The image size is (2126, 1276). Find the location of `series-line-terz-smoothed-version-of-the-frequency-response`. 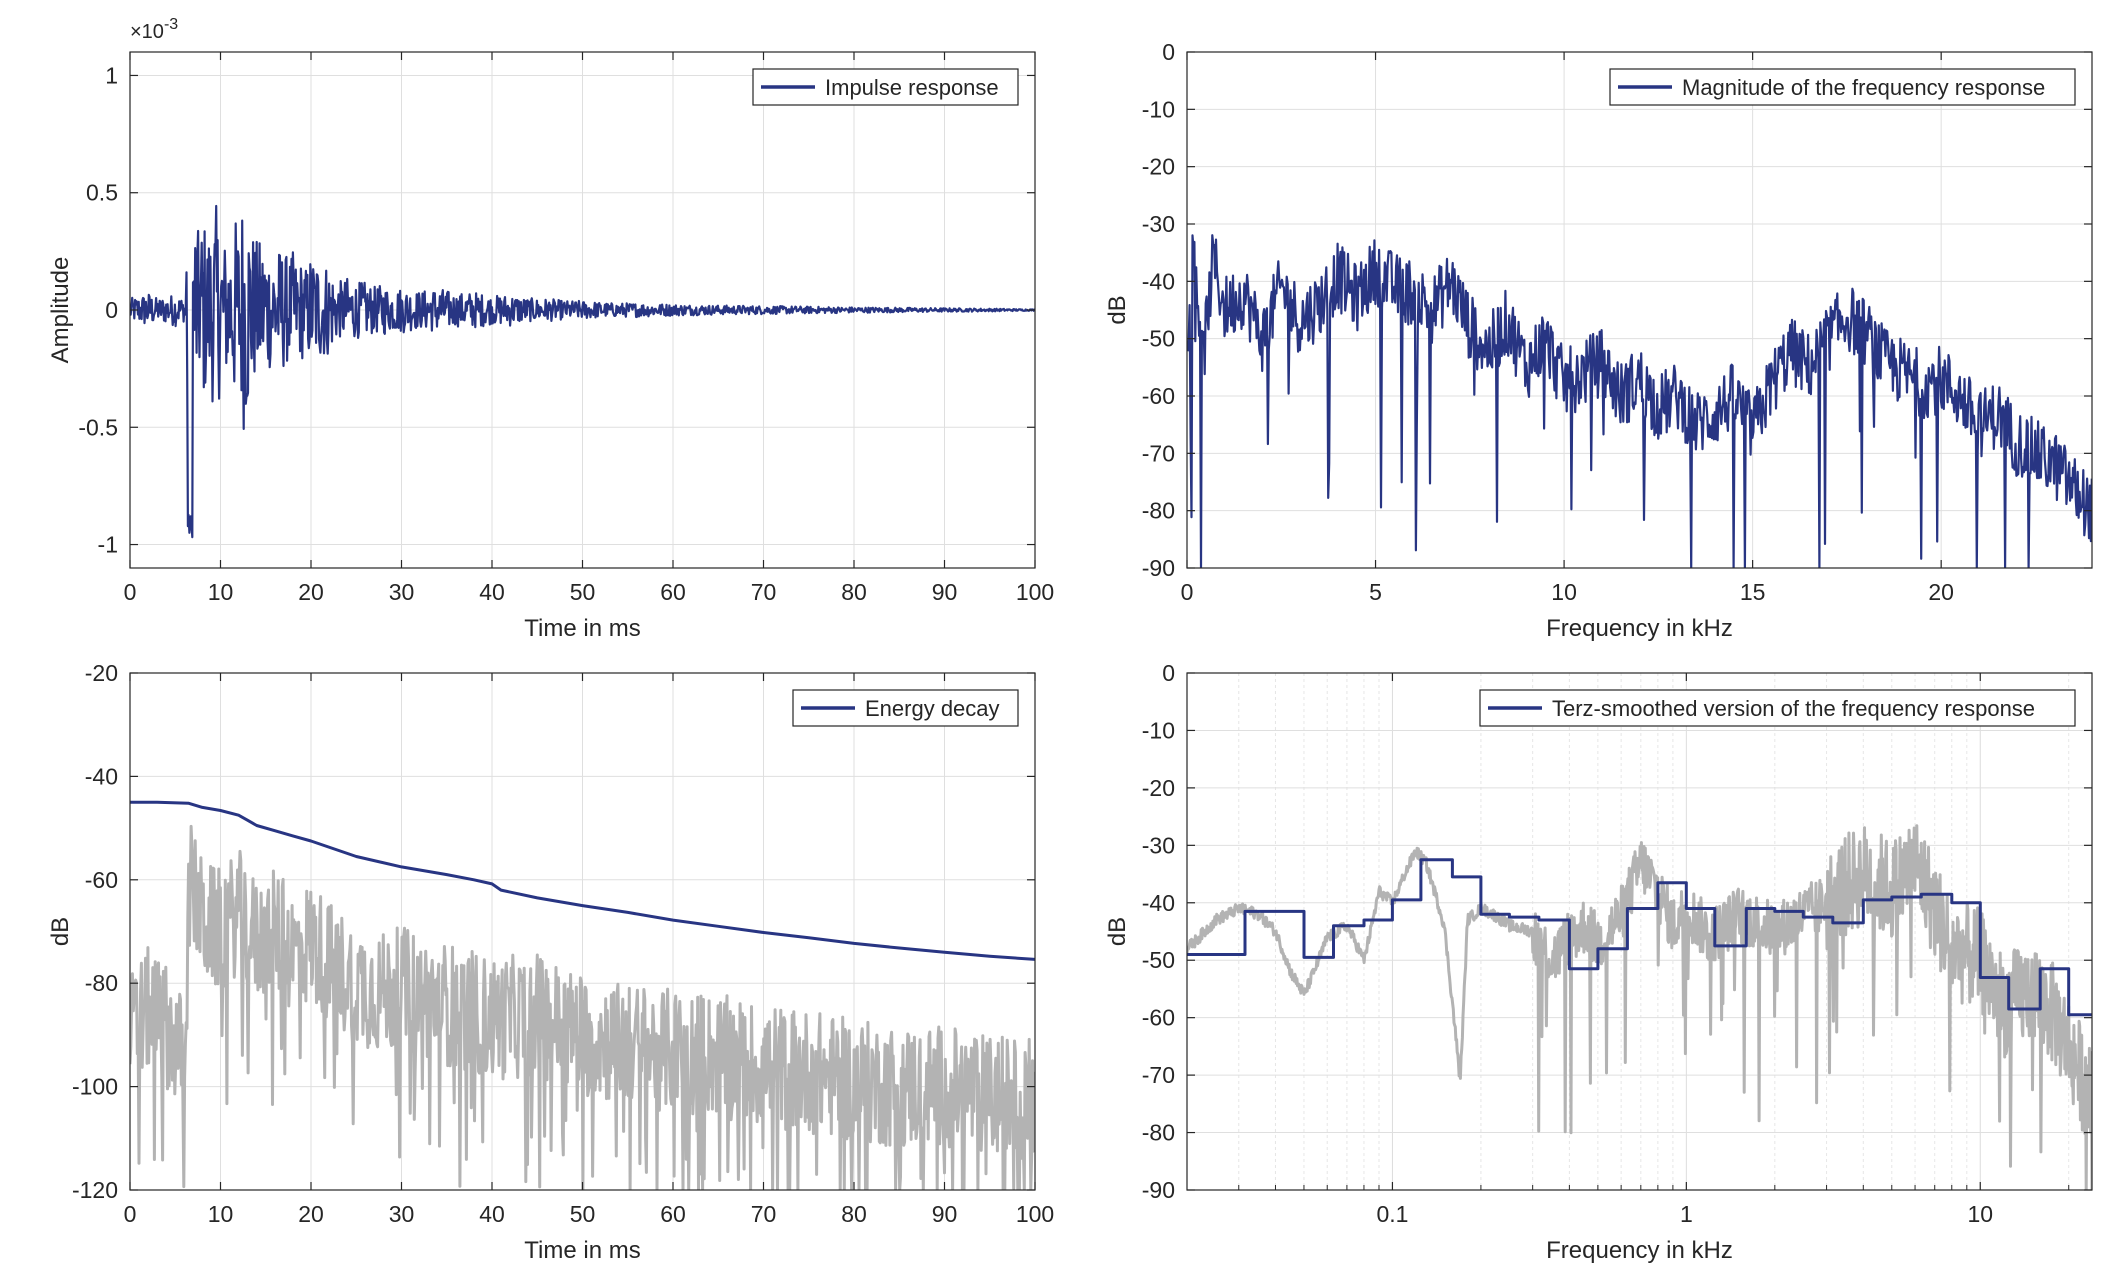

series-line-terz-smoothed-version-of-the-frequency-response is located at coordinates (1639, 937).